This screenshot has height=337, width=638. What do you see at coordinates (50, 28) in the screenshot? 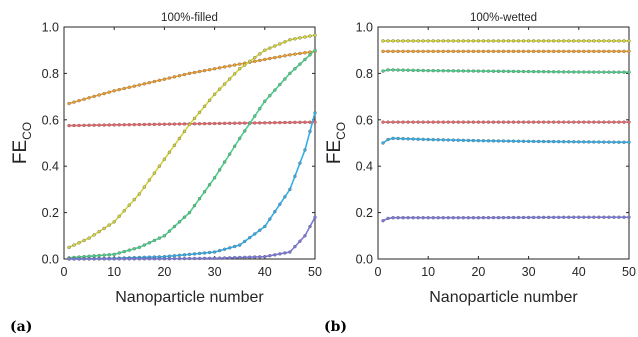
I see `y-tick-label: 1.0` at bounding box center [50, 28].